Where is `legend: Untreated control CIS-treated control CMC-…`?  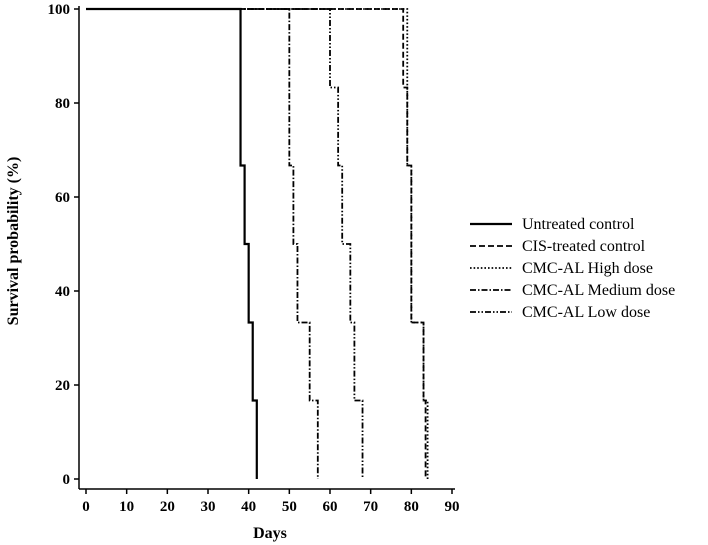 legend: Untreated control CIS-treated control CMC-… is located at coordinates (572, 268).